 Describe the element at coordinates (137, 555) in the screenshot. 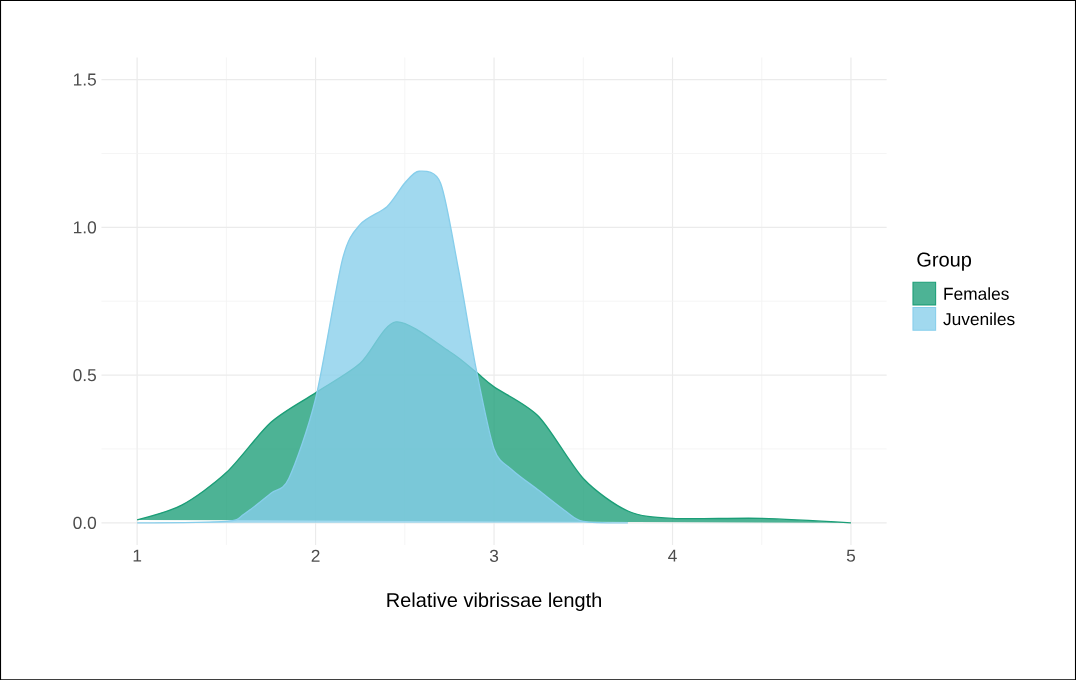

I see `x-tick-label: 1` at that location.